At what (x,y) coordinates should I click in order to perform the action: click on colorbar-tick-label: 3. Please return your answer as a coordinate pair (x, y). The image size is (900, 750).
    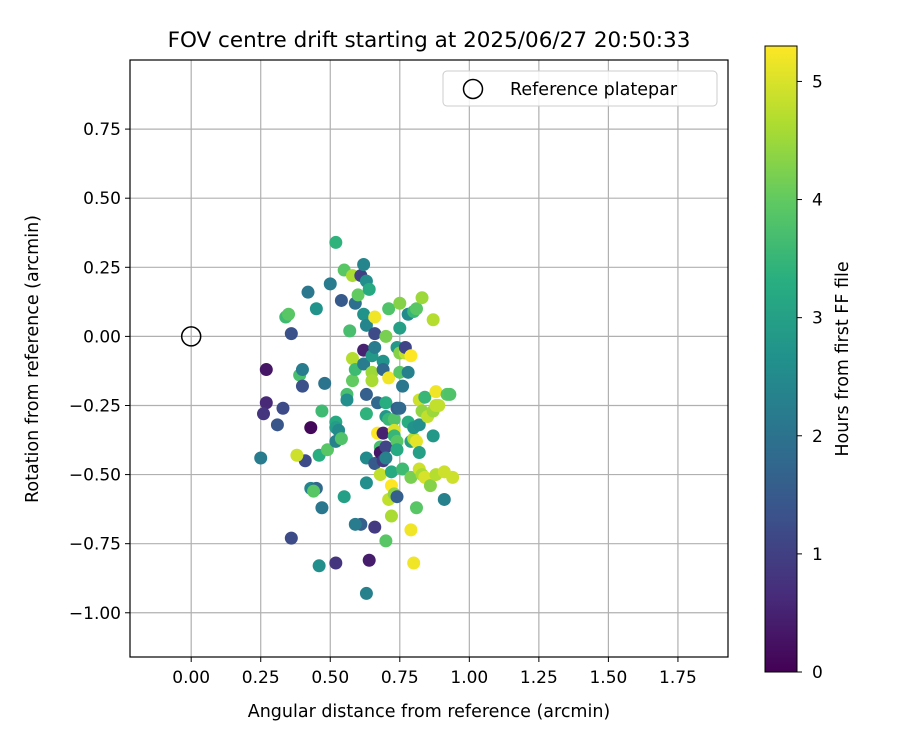
    Looking at the image, I should click on (817, 319).